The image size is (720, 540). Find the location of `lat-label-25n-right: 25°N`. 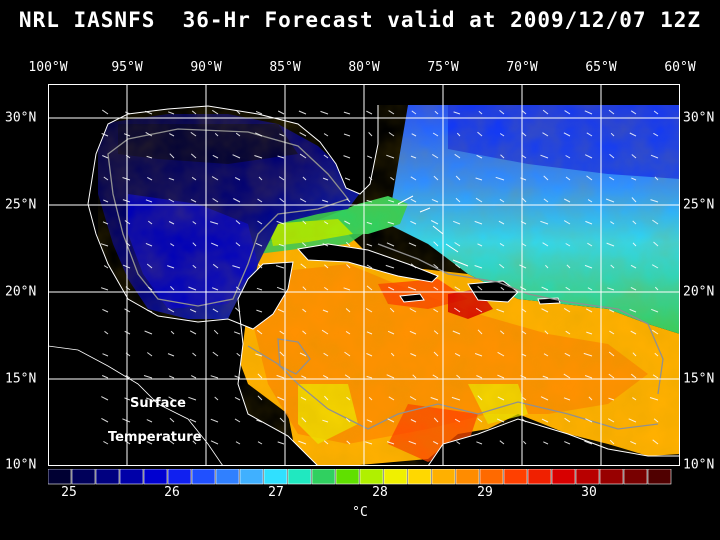

lat-label-25n-right: 25°N is located at coordinates (699, 205).